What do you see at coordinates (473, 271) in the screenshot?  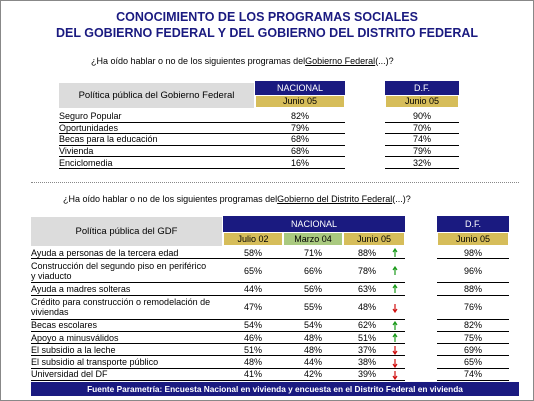 I see `cell-value: 96%` at bounding box center [473, 271].